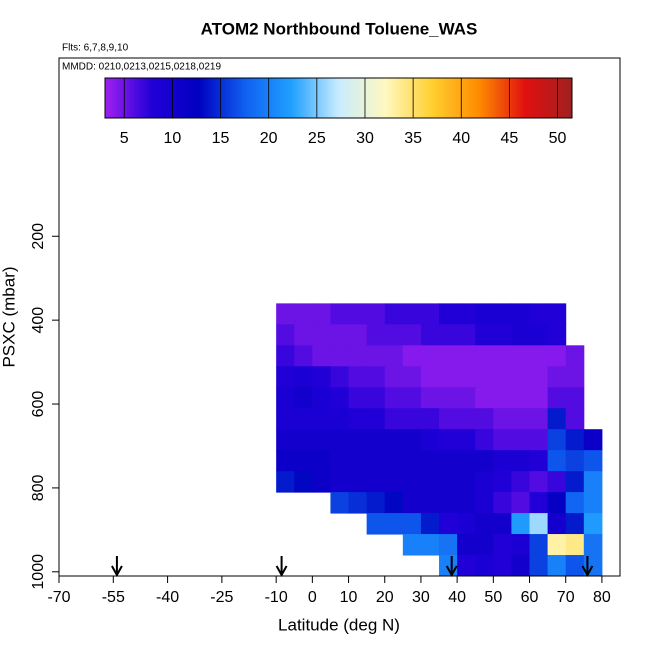 This screenshot has height=650, width=650. What do you see at coordinates (113, 597) in the screenshot?
I see `x-tick-label: -55` at bounding box center [113, 597].